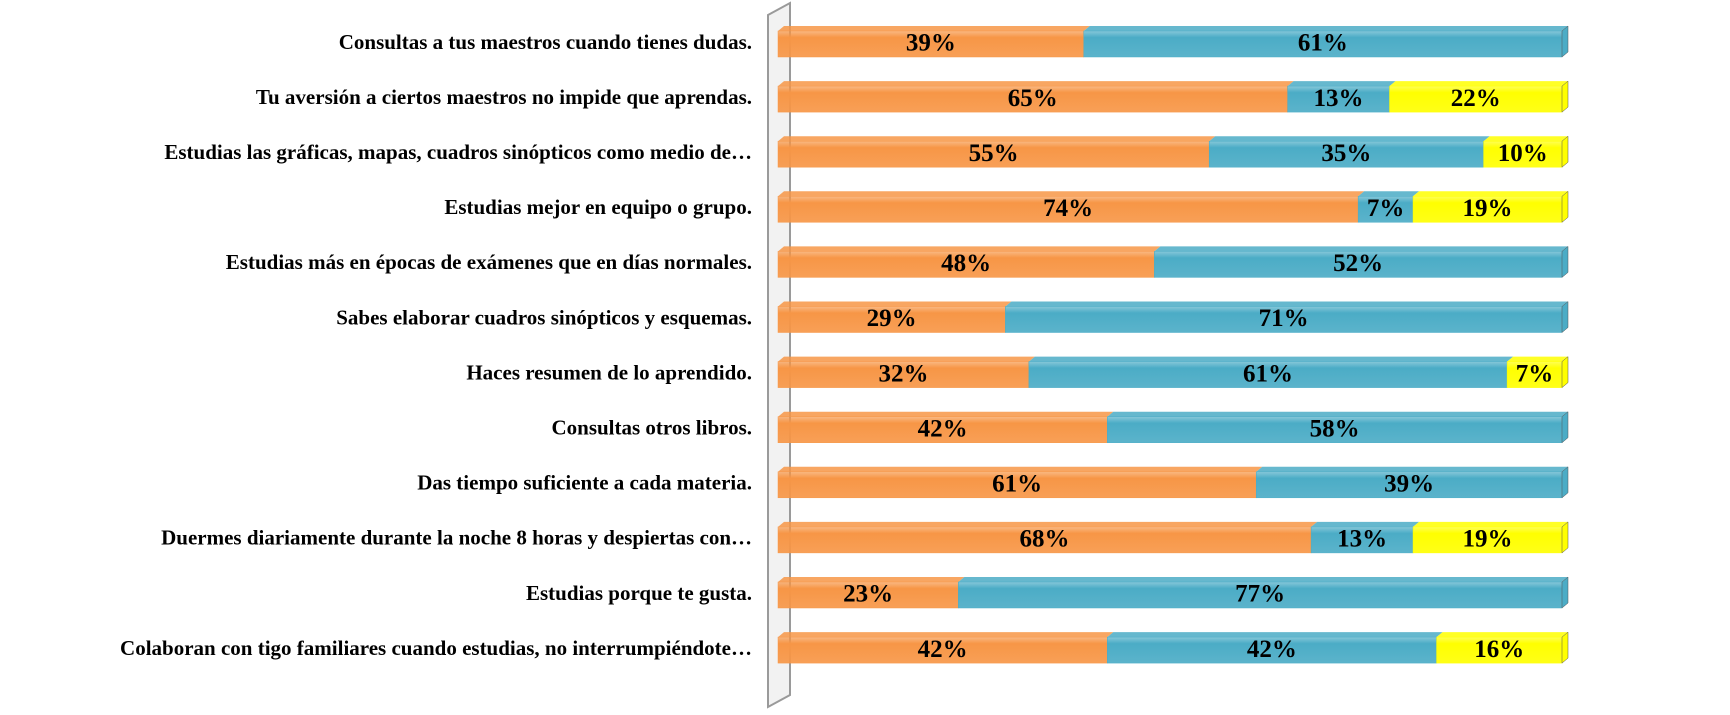 The image size is (1730, 715). I want to click on category-label: Estudias porque te gusta., so click(639, 593).